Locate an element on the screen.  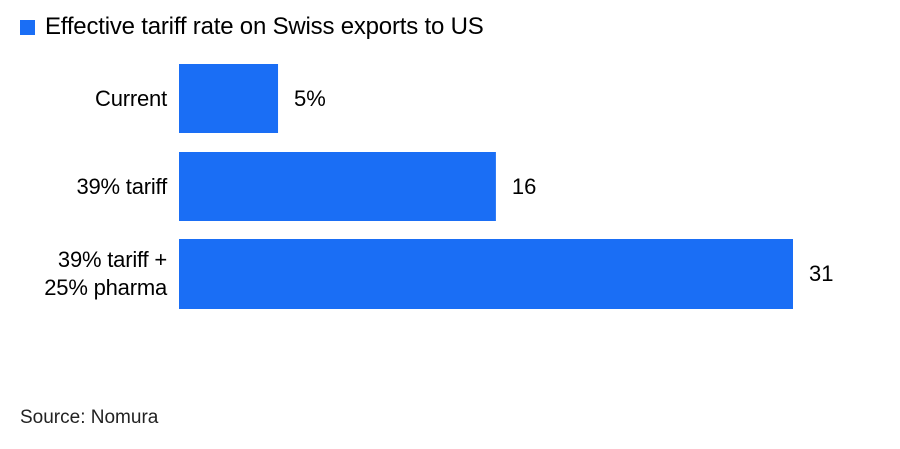
legend-swatch is located at coordinates (27, 27).